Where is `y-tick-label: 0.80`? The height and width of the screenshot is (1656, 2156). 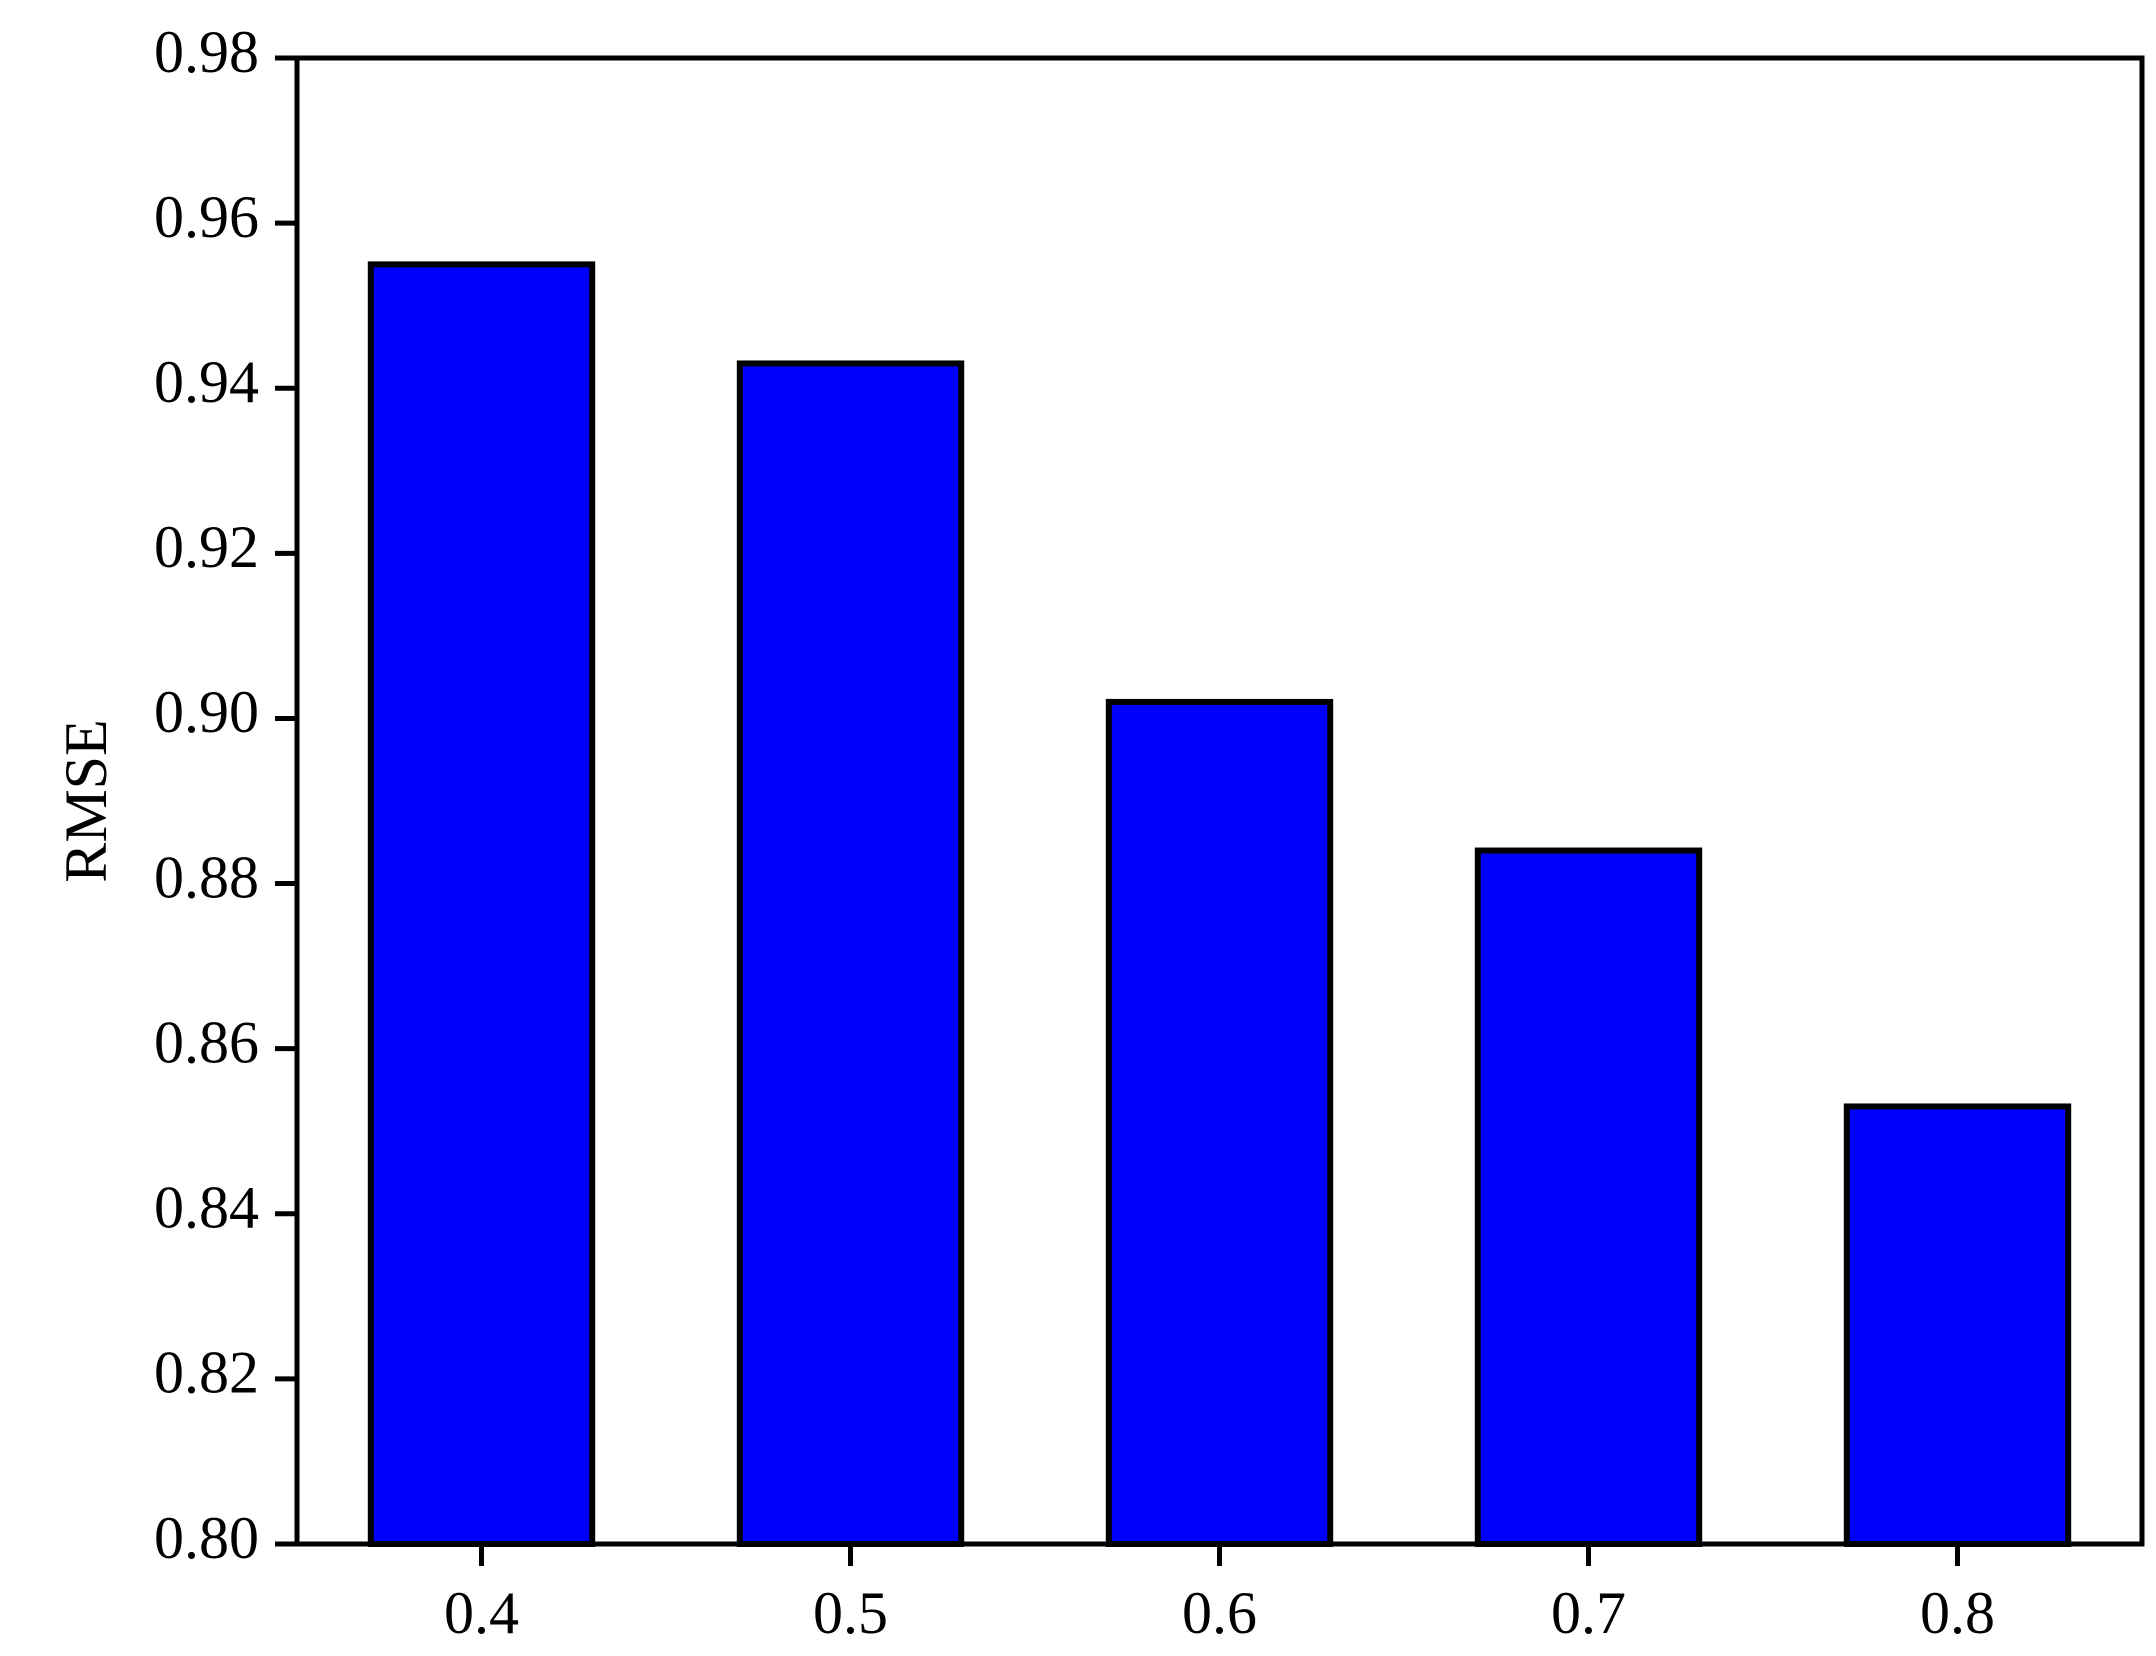
y-tick-label: 0.80 is located at coordinates (206, 1538).